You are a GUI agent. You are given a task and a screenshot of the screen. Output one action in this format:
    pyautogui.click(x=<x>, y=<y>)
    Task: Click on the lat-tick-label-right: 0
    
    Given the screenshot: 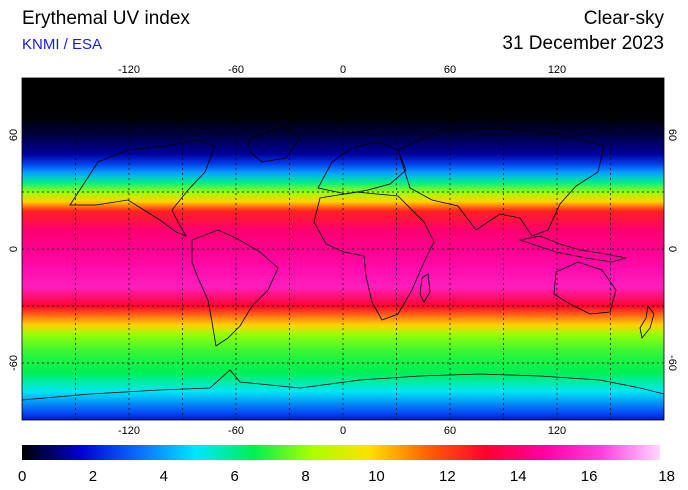 What is the action you would take?
    pyautogui.click(x=672, y=249)
    